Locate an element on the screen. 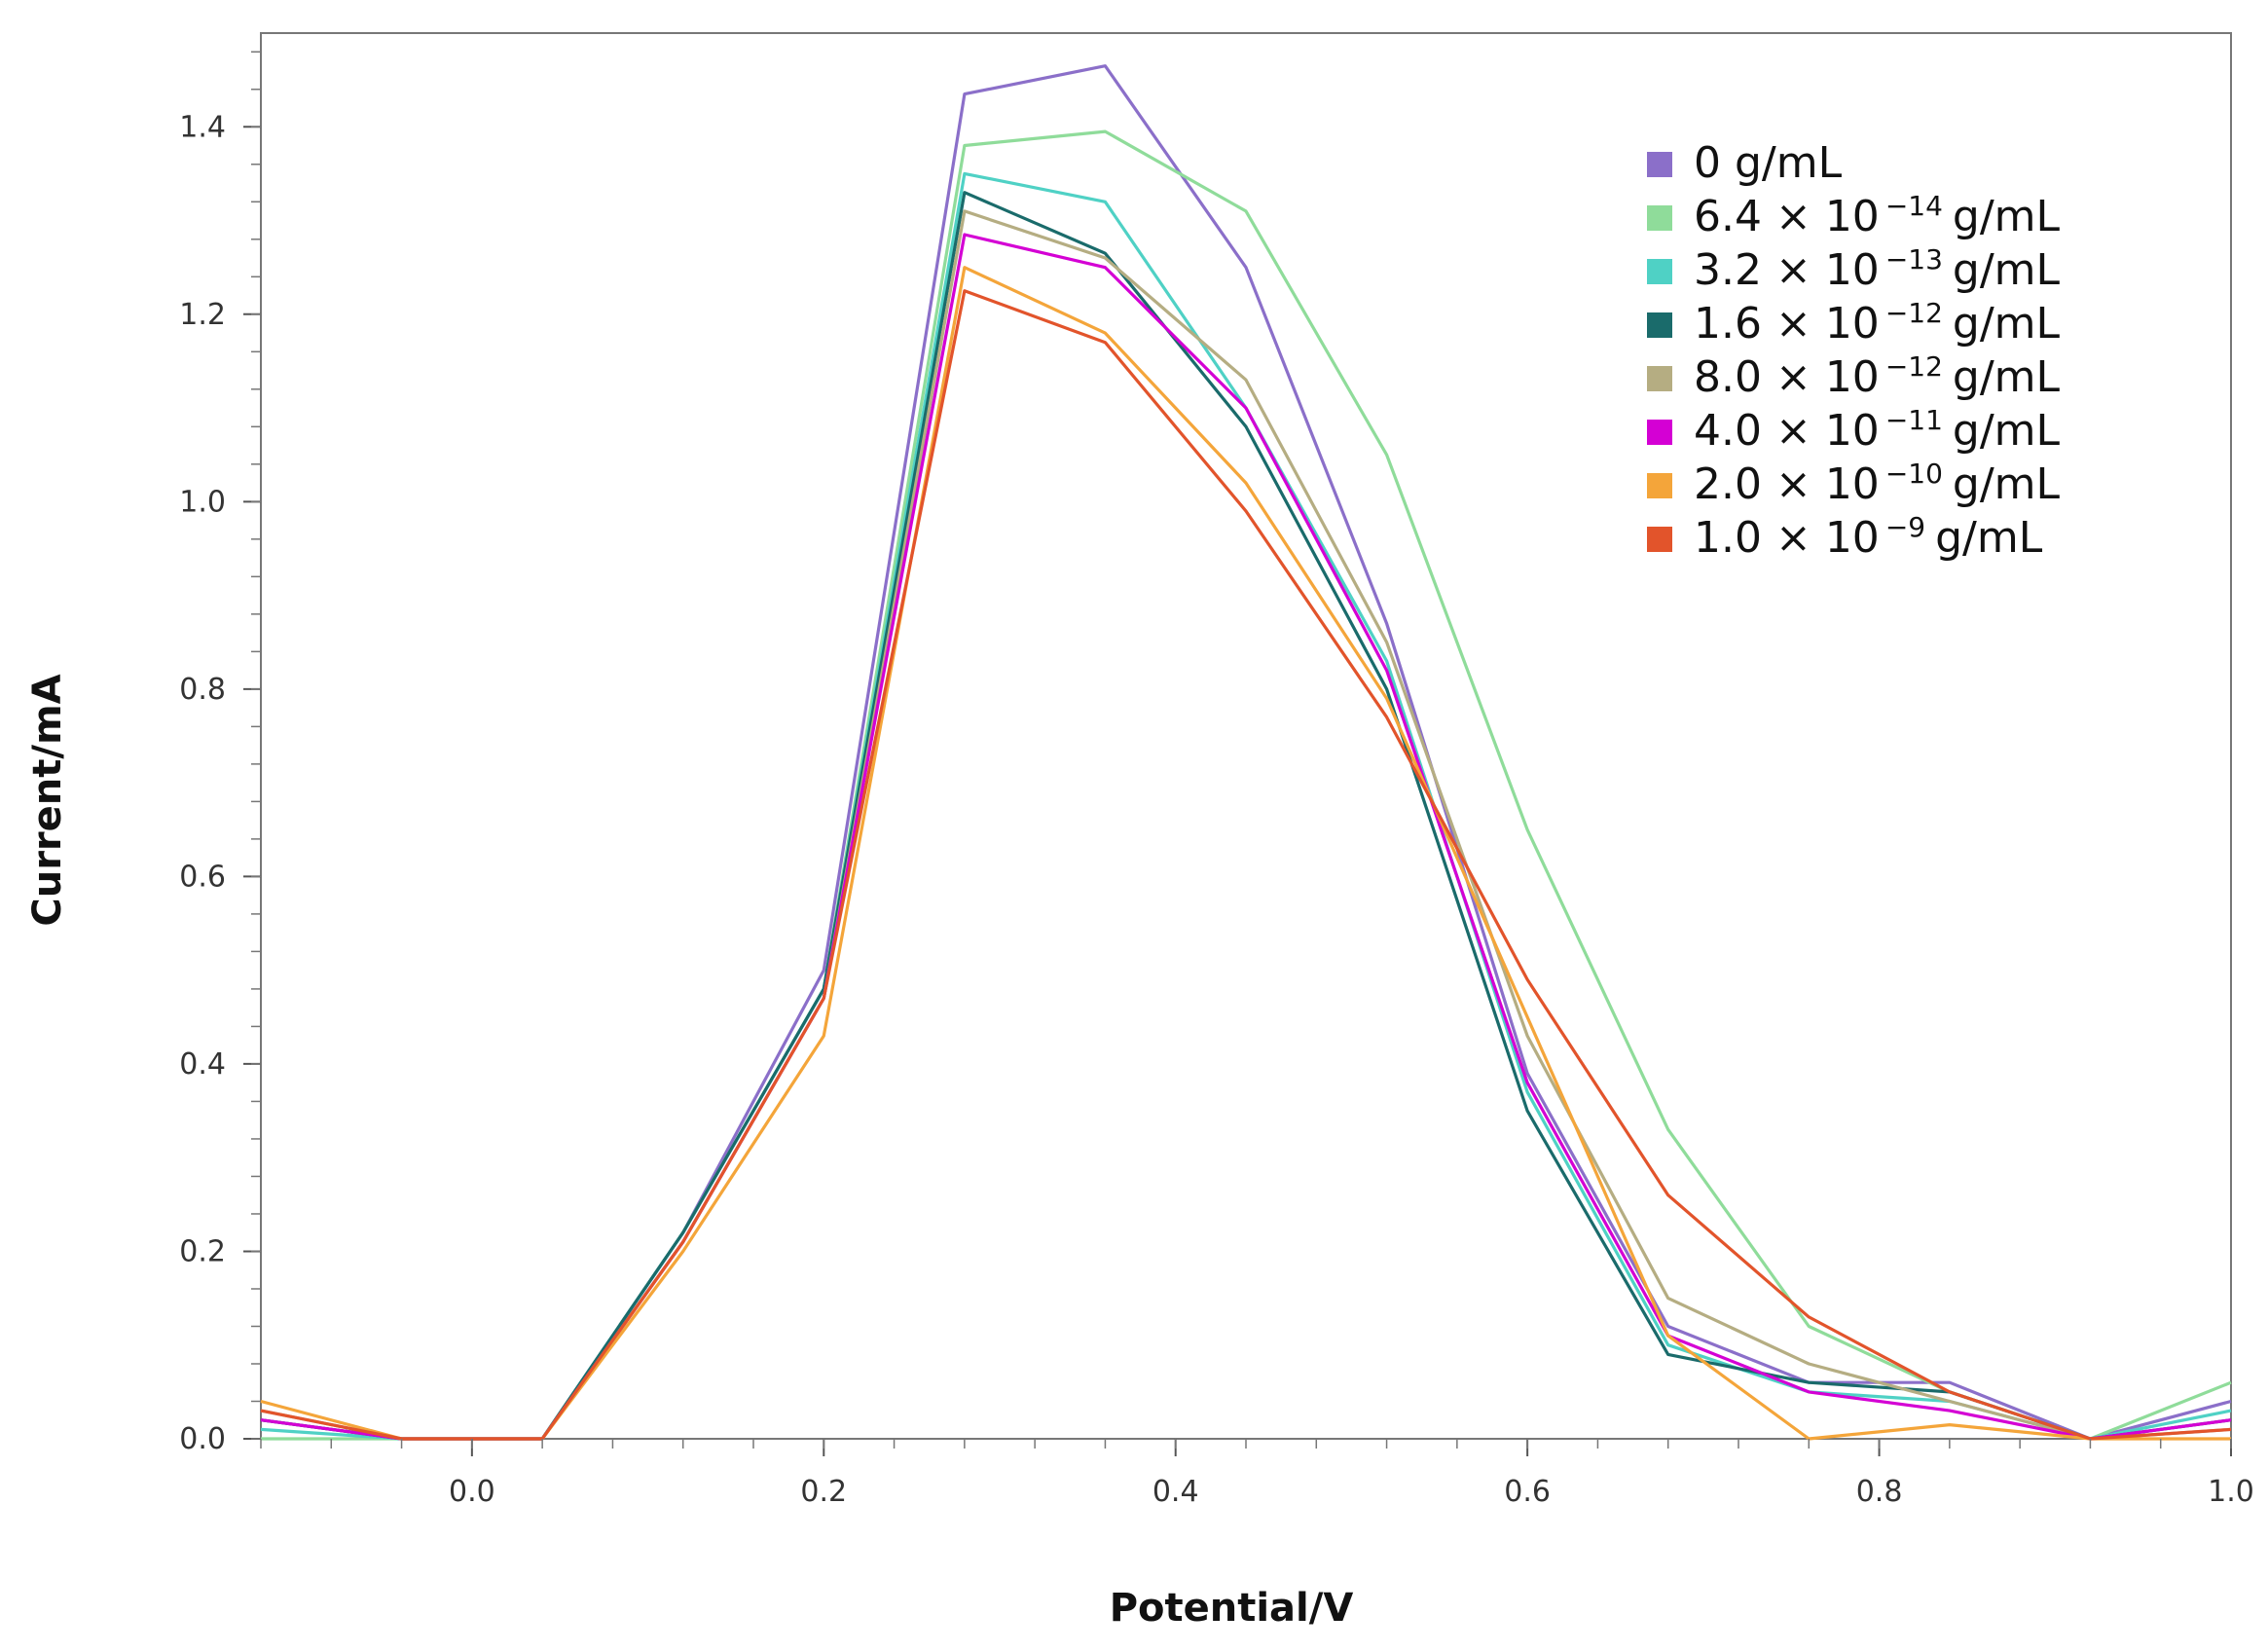  legend-label-4: 1.6 × 10 −12 g/mL is located at coordinates (1877, 323).